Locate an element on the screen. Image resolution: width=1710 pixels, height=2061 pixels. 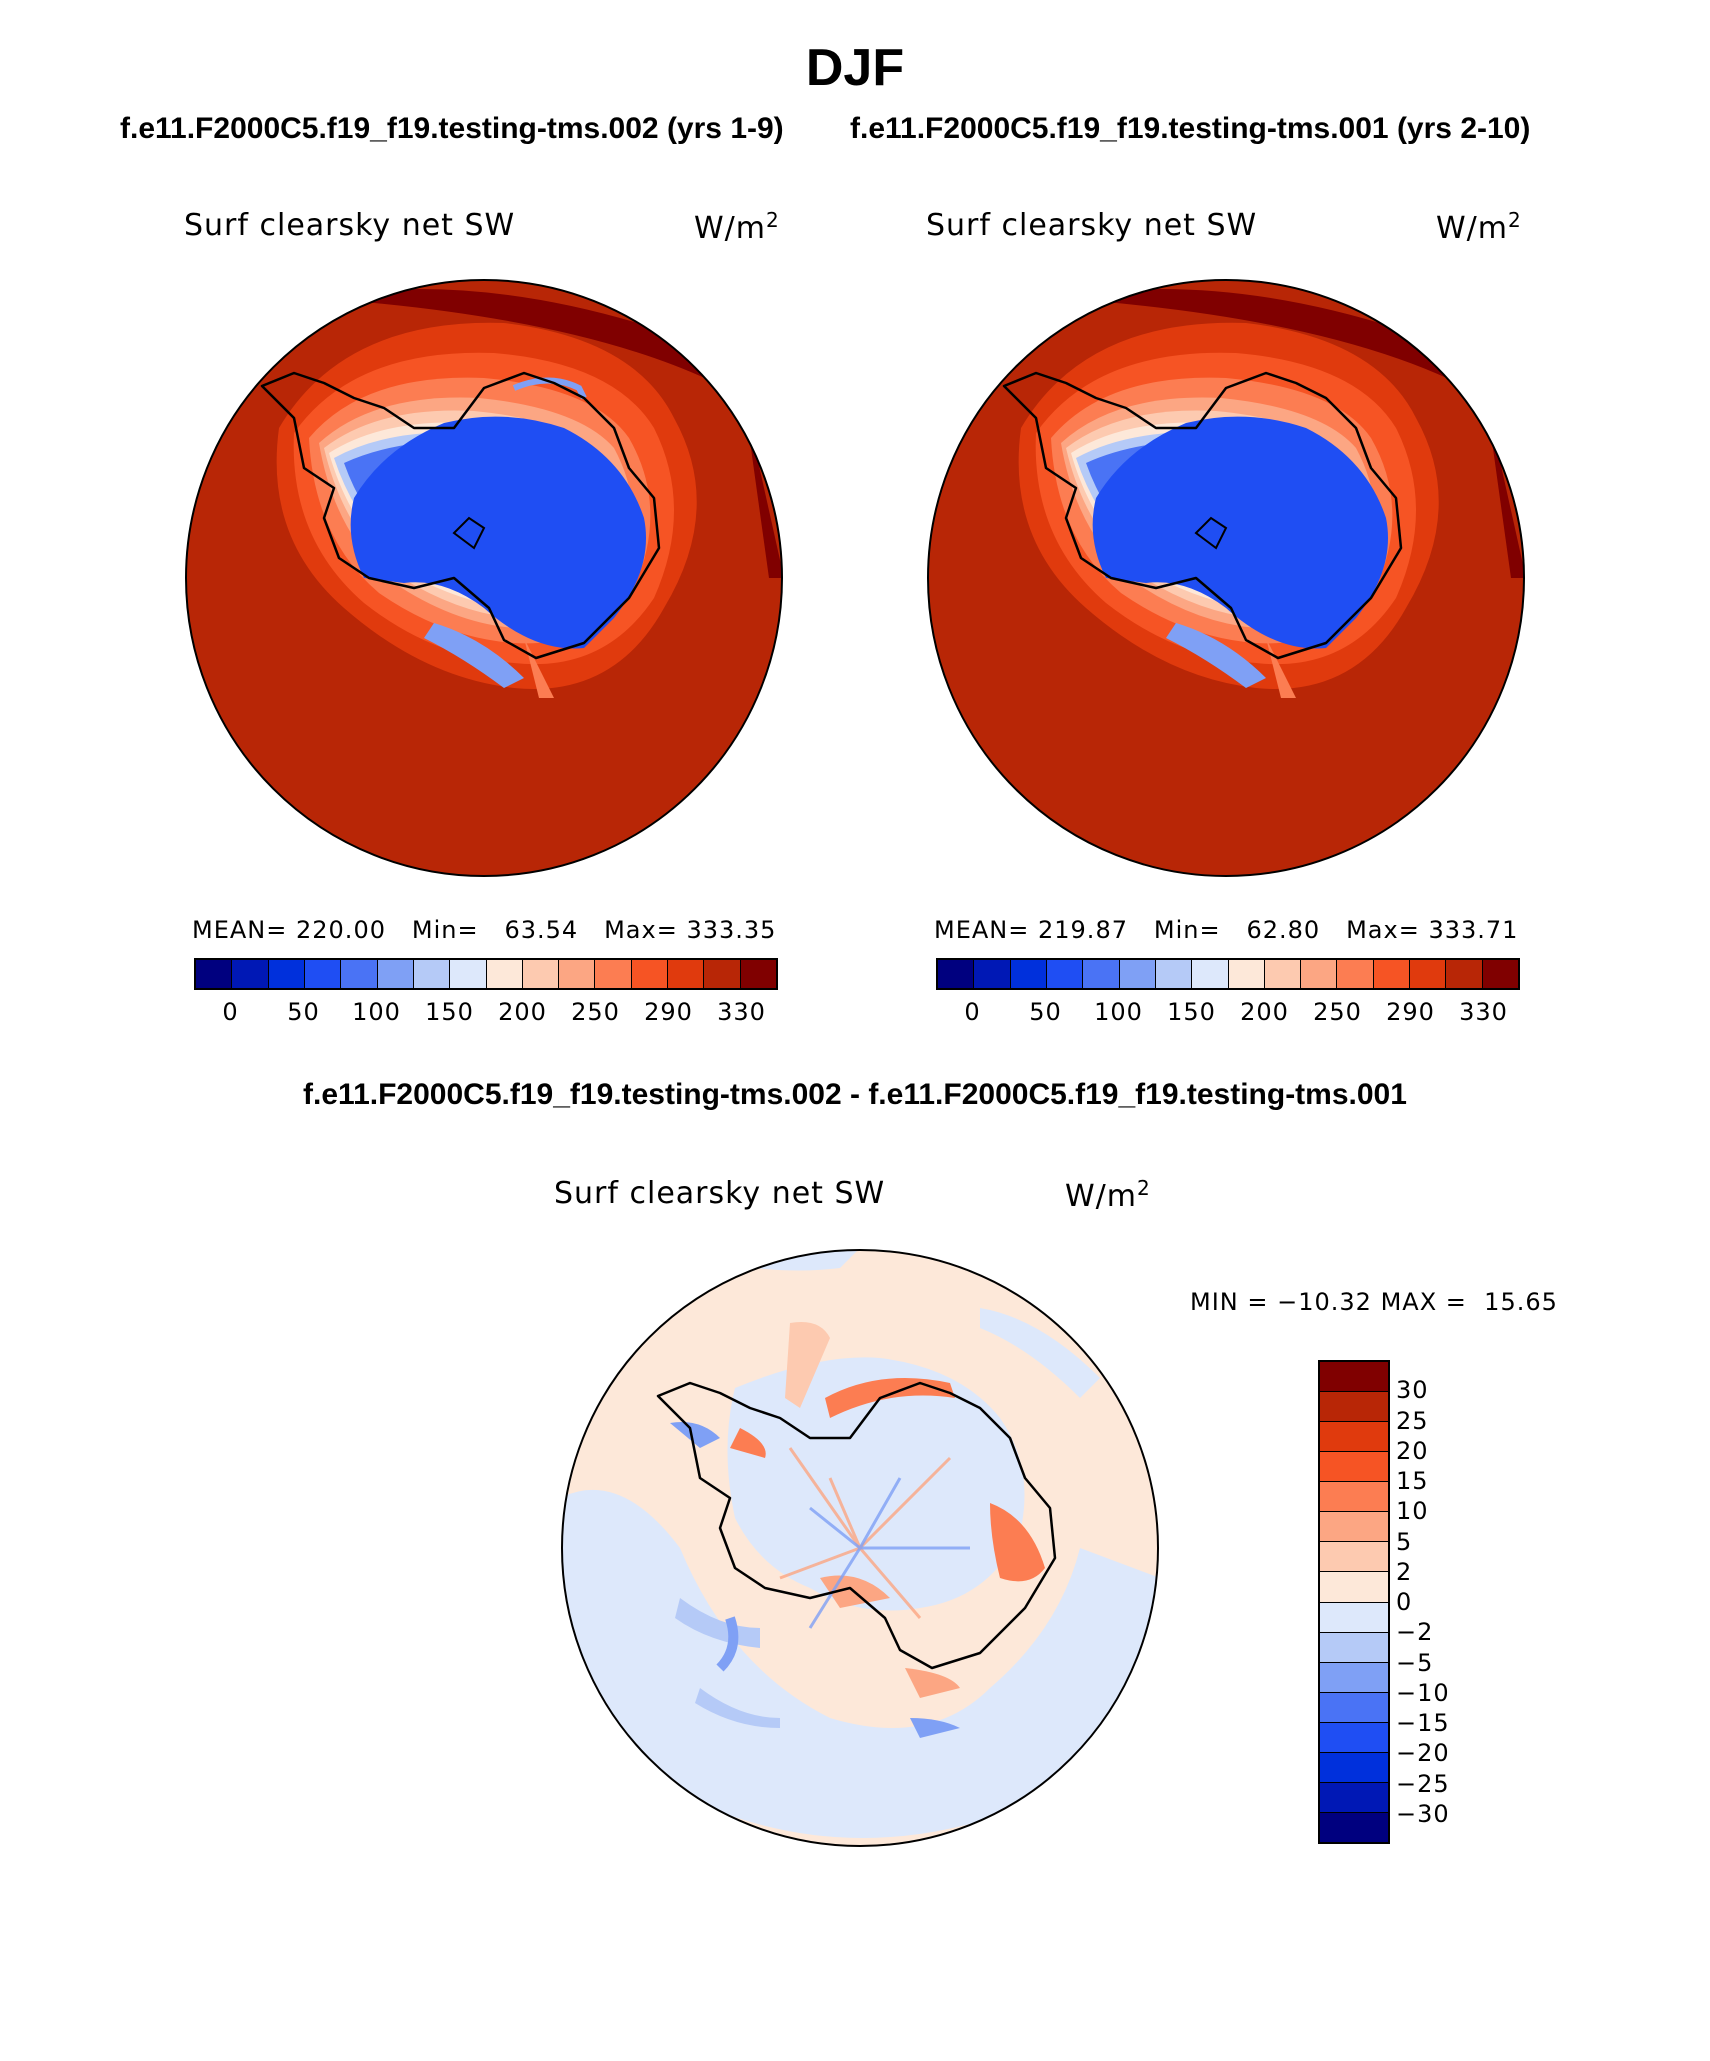
diff-colorbar is located at coordinates (1354, 1602).